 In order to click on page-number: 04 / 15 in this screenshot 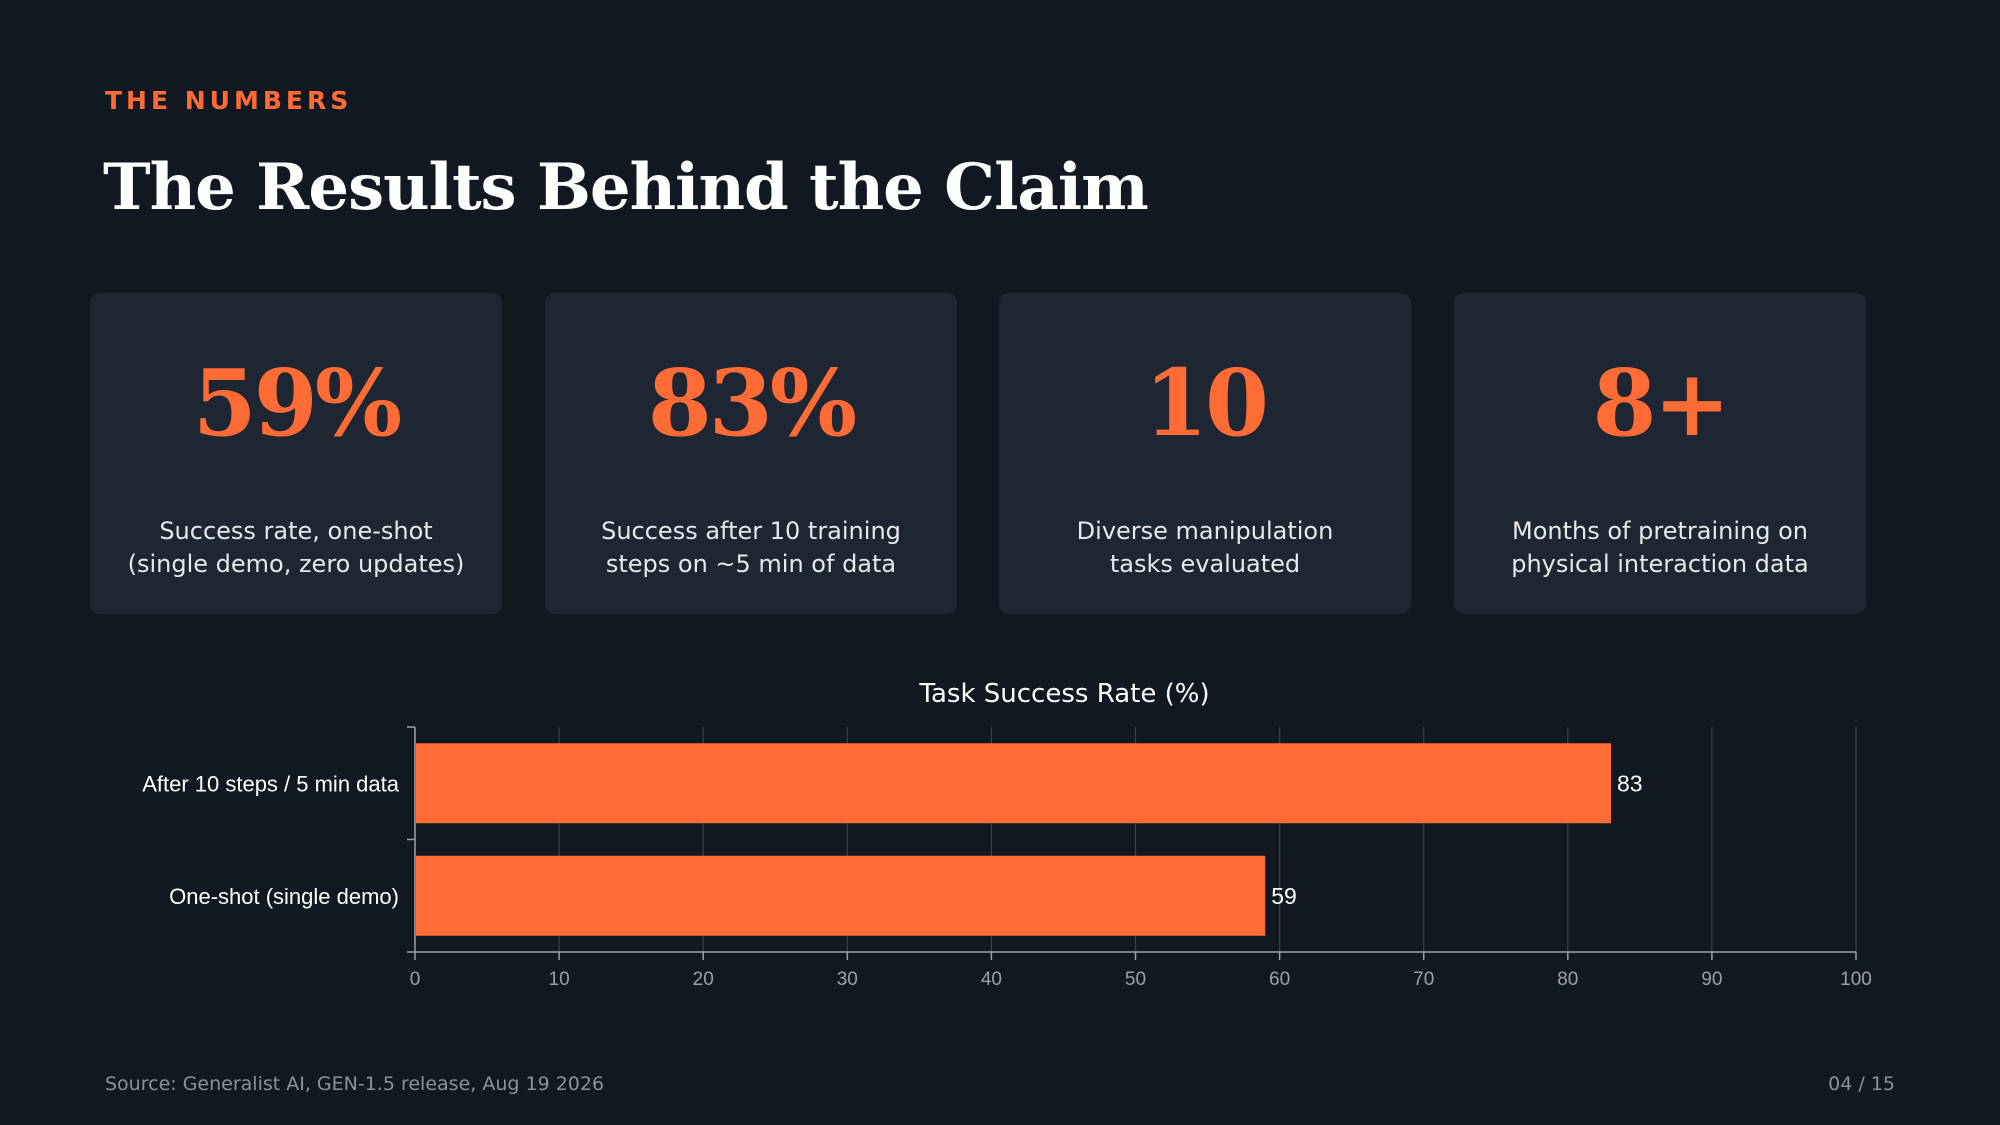, I will do `click(1861, 1084)`.